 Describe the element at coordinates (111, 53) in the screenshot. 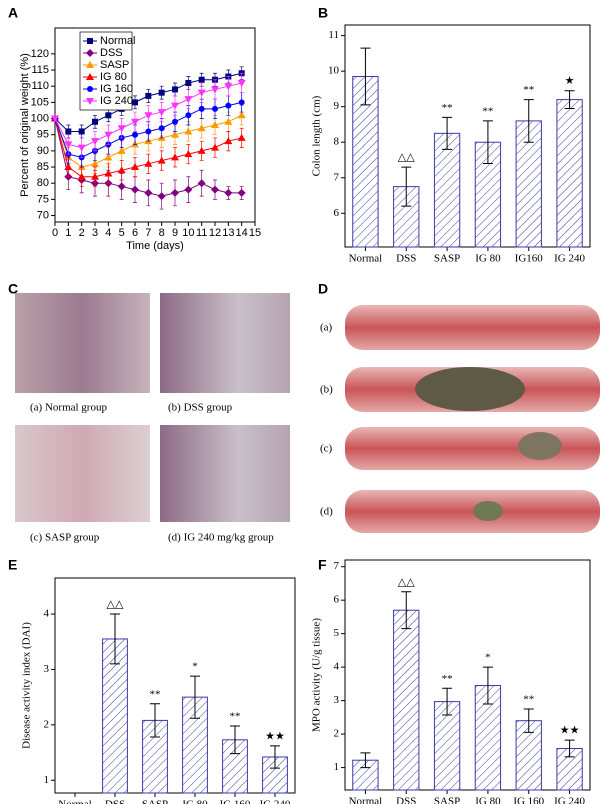

I see `legend-label: DSS` at that location.